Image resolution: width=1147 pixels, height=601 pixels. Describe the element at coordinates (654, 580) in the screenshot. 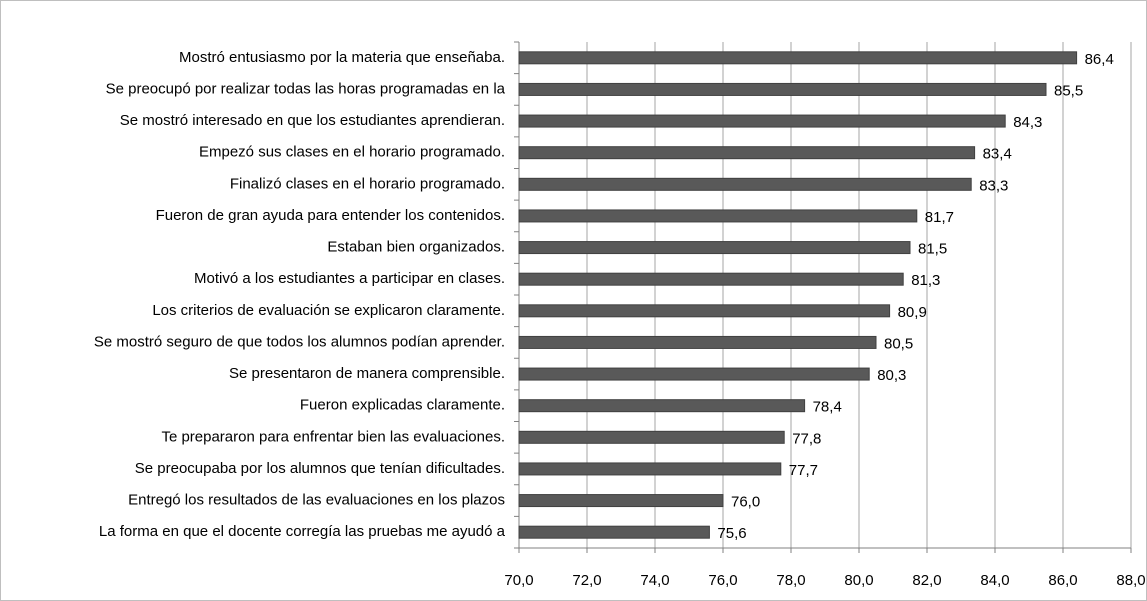

I see `x-tick-label: 74,0` at that location.